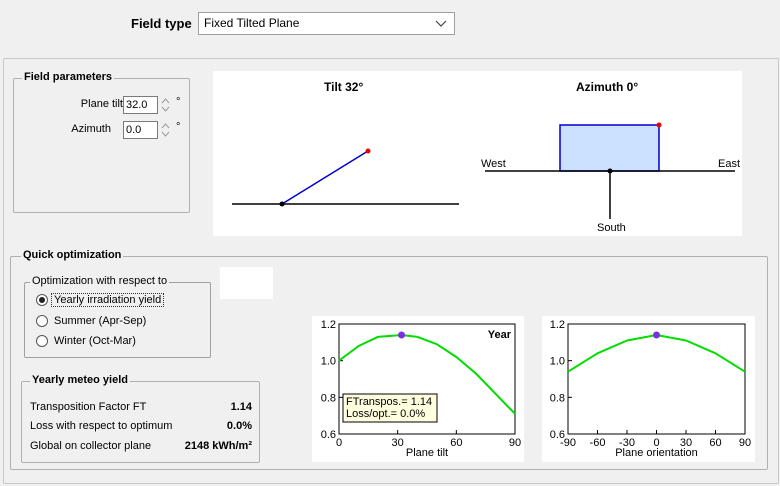 The width and height of the screenshot is (780, 486). What do you see at coordinates (91, 129) in the screenshot?
I see `azimuth-label: Azimuth` at bounding box center [91, 129].